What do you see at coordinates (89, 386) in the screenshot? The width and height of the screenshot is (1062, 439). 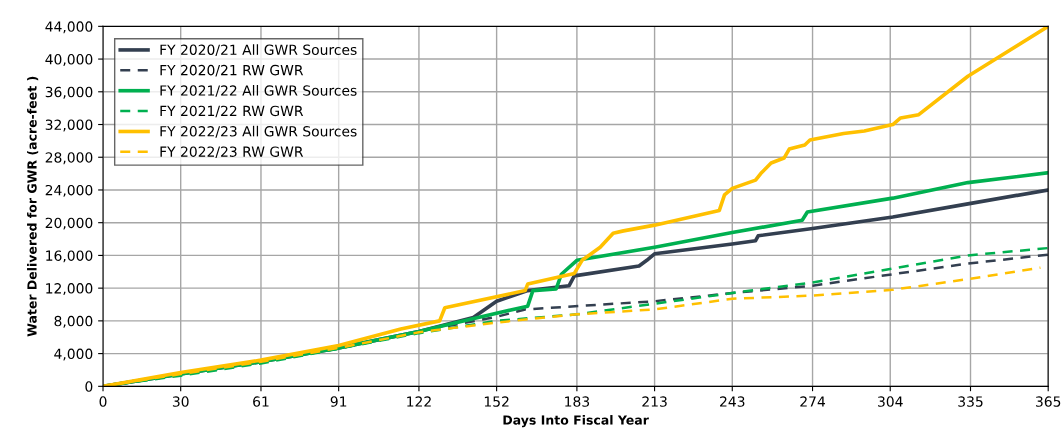 I see `y-tick-label: 0` at bounding box center [89, 386].